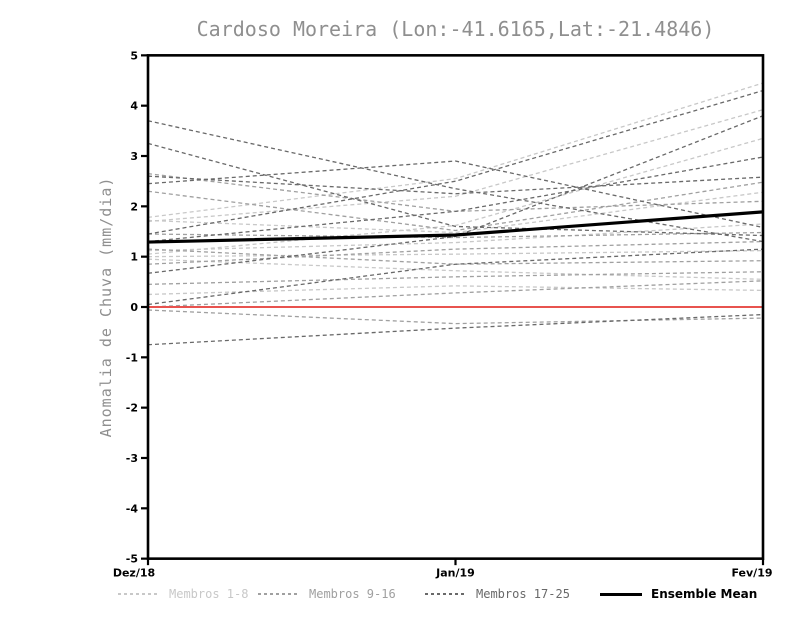  Describe the element at coordinates (523, 594) in the screenshot. I see `legend-label-membros-17-25: Membros 17-25` at that location.